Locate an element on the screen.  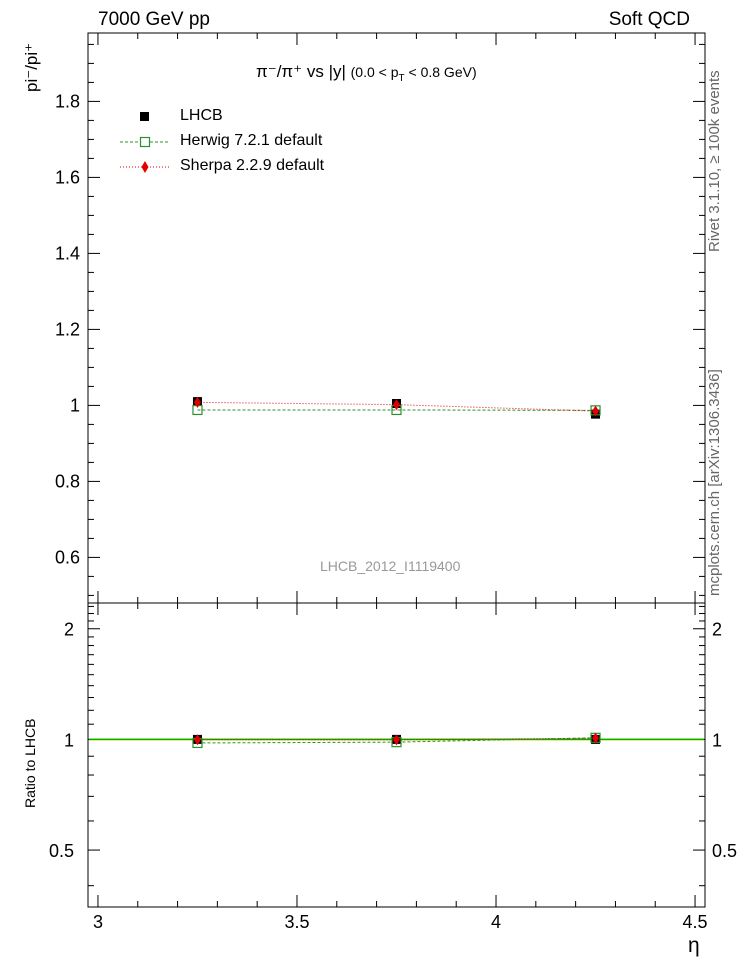
legend-marker-sherpa is located at coordinates (145, 167).